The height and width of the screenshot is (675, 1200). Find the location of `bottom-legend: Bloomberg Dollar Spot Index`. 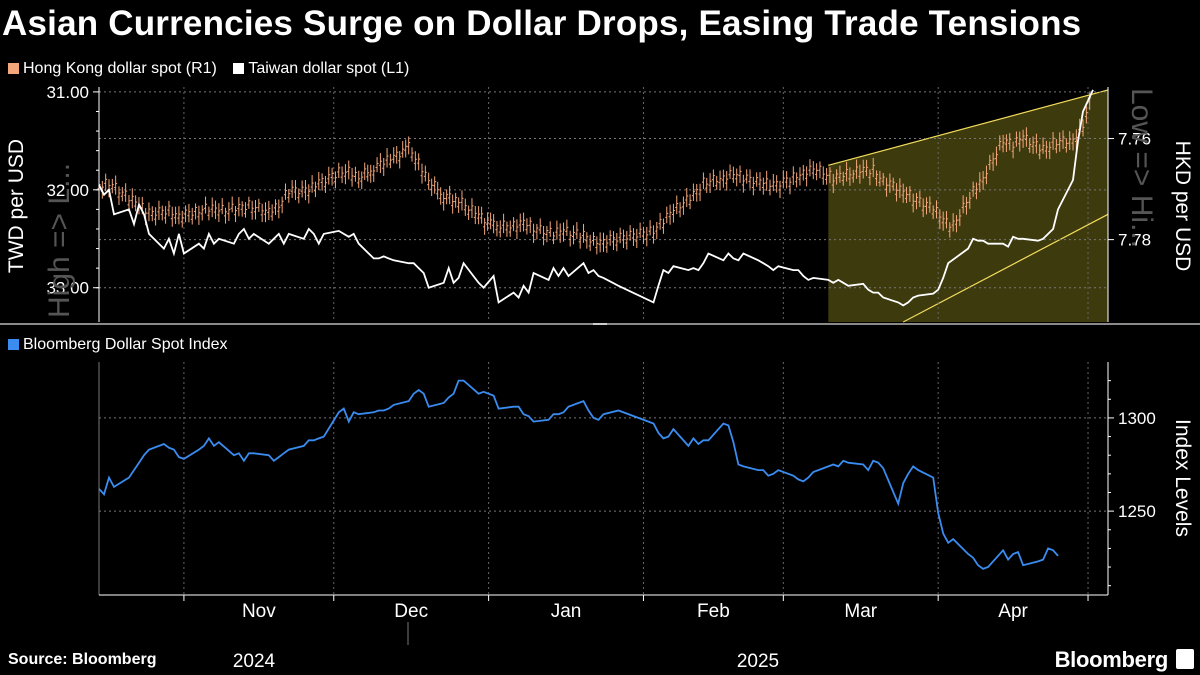

bottom-legend: Bloomberg Dollar Spot Index is located at coordinates (118, 345).